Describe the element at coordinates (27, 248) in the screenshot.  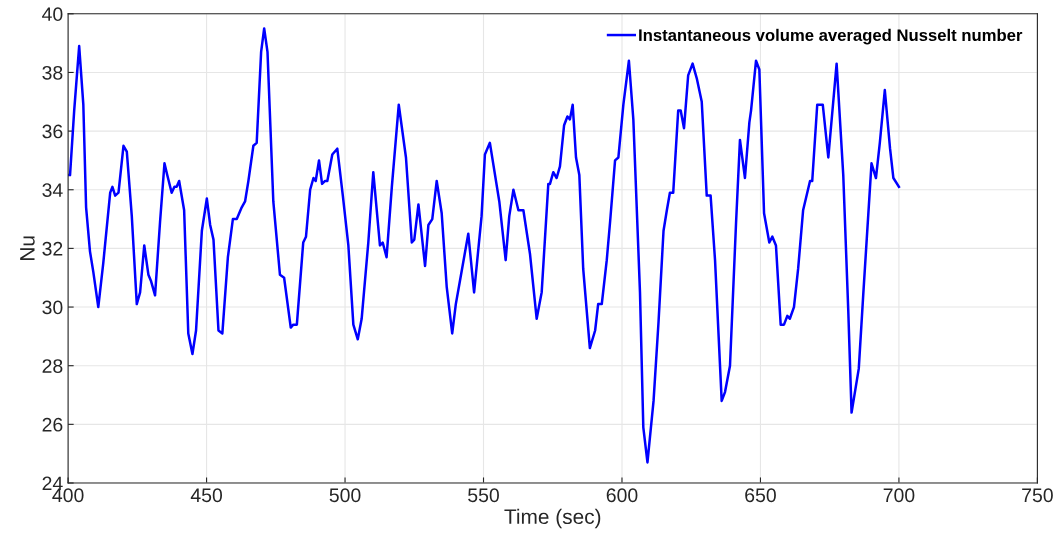
I see `y-axis-title: Nu` at that location.